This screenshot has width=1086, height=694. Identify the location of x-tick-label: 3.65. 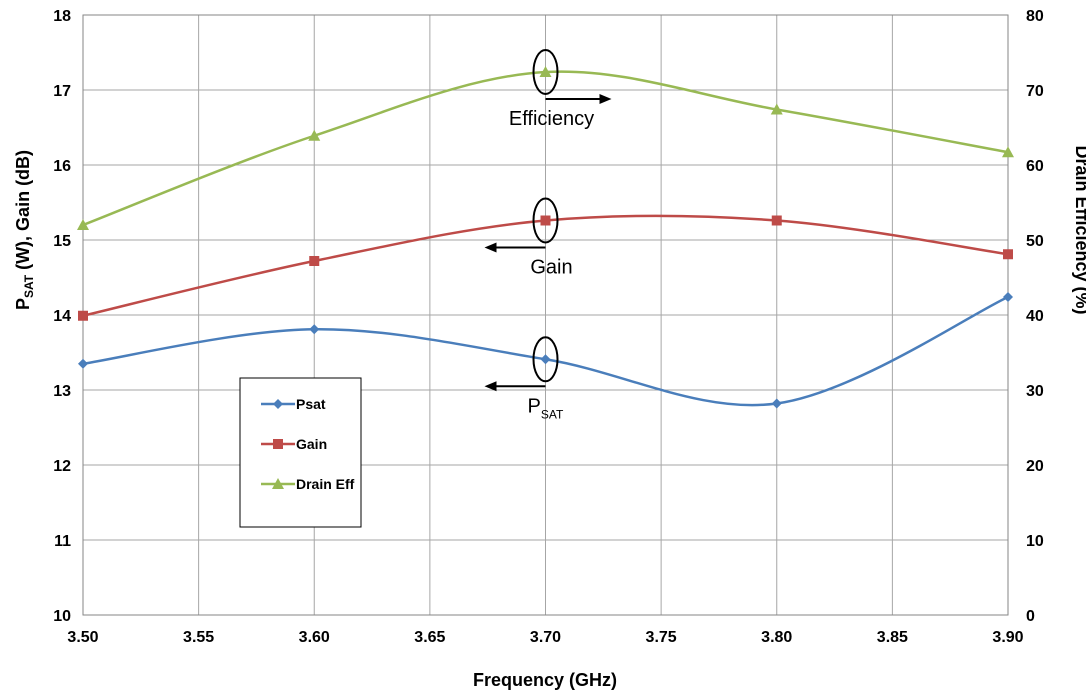
(429, 637).